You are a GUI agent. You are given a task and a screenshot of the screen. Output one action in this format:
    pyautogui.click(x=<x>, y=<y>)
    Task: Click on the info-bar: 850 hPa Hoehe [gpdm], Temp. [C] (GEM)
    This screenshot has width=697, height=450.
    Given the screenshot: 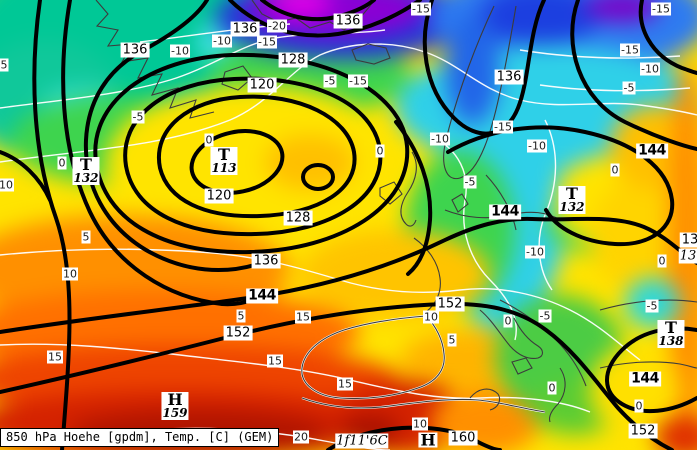 What is the action you would take?
    pyautogui.click(x=140, y=437)
    